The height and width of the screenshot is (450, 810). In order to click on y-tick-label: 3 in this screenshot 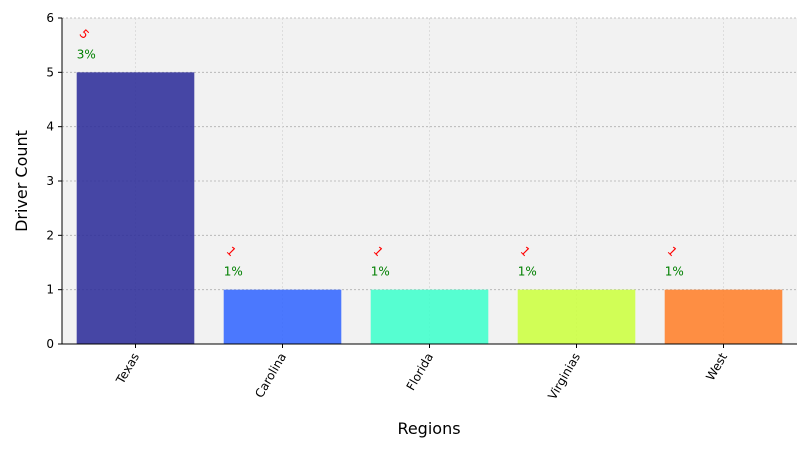, I will do `click(50, 181)`.